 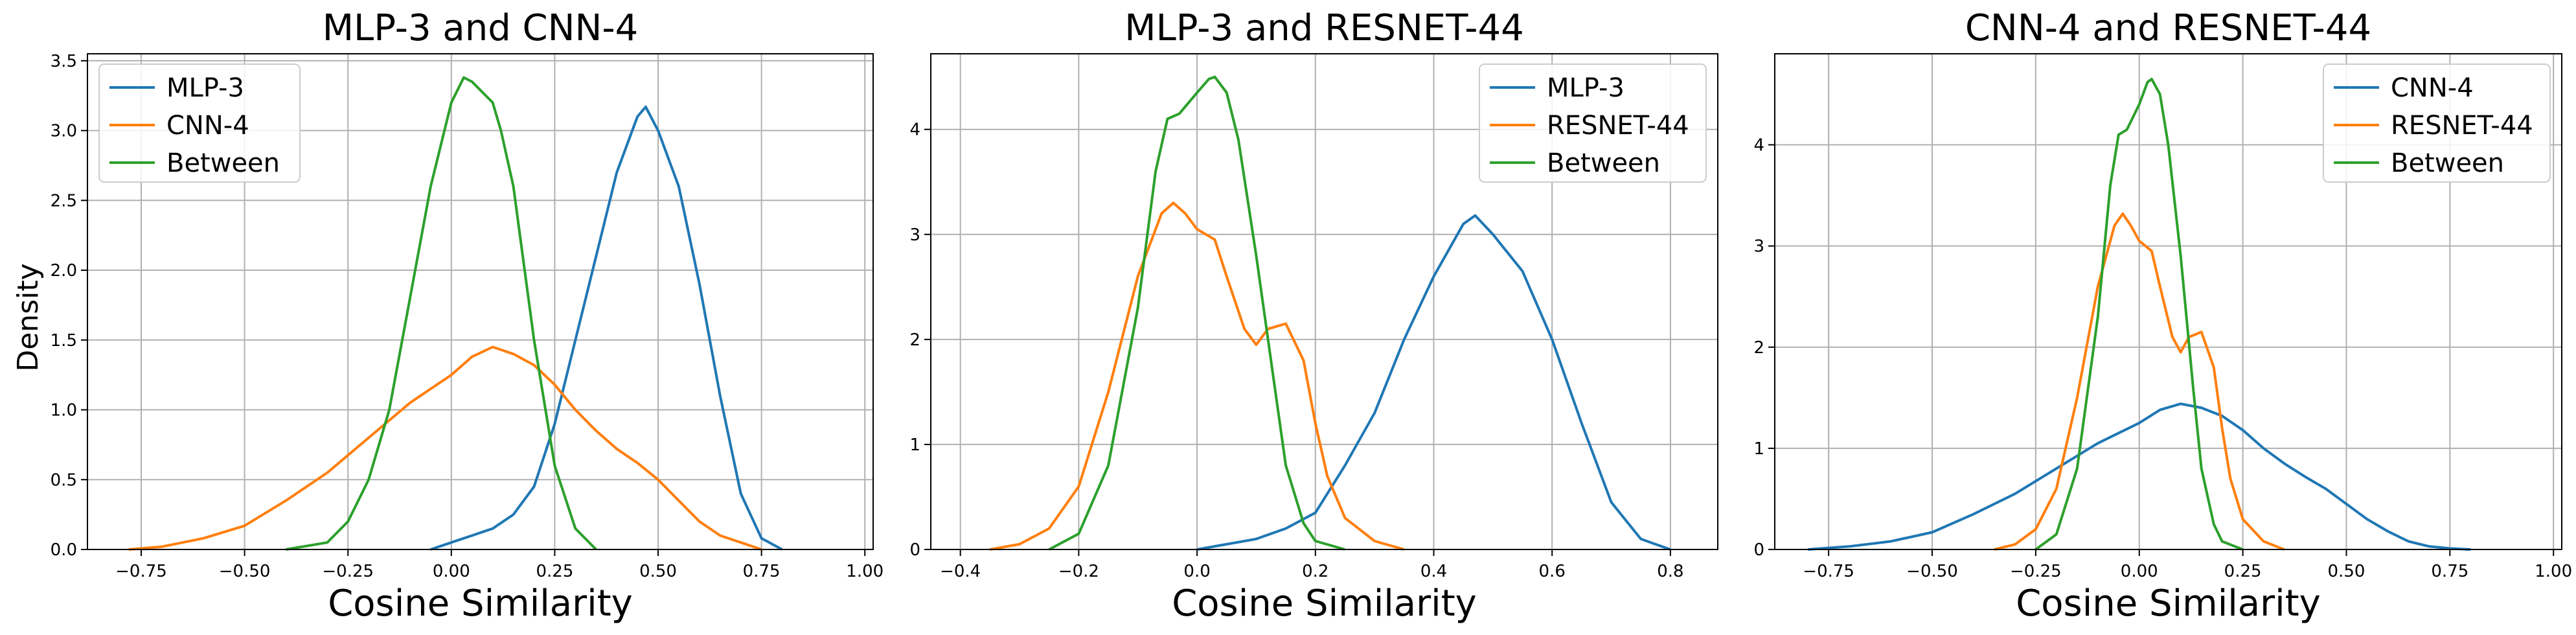 I want to click on x-tick-label: 0.8, so click(x=1670, y=571).